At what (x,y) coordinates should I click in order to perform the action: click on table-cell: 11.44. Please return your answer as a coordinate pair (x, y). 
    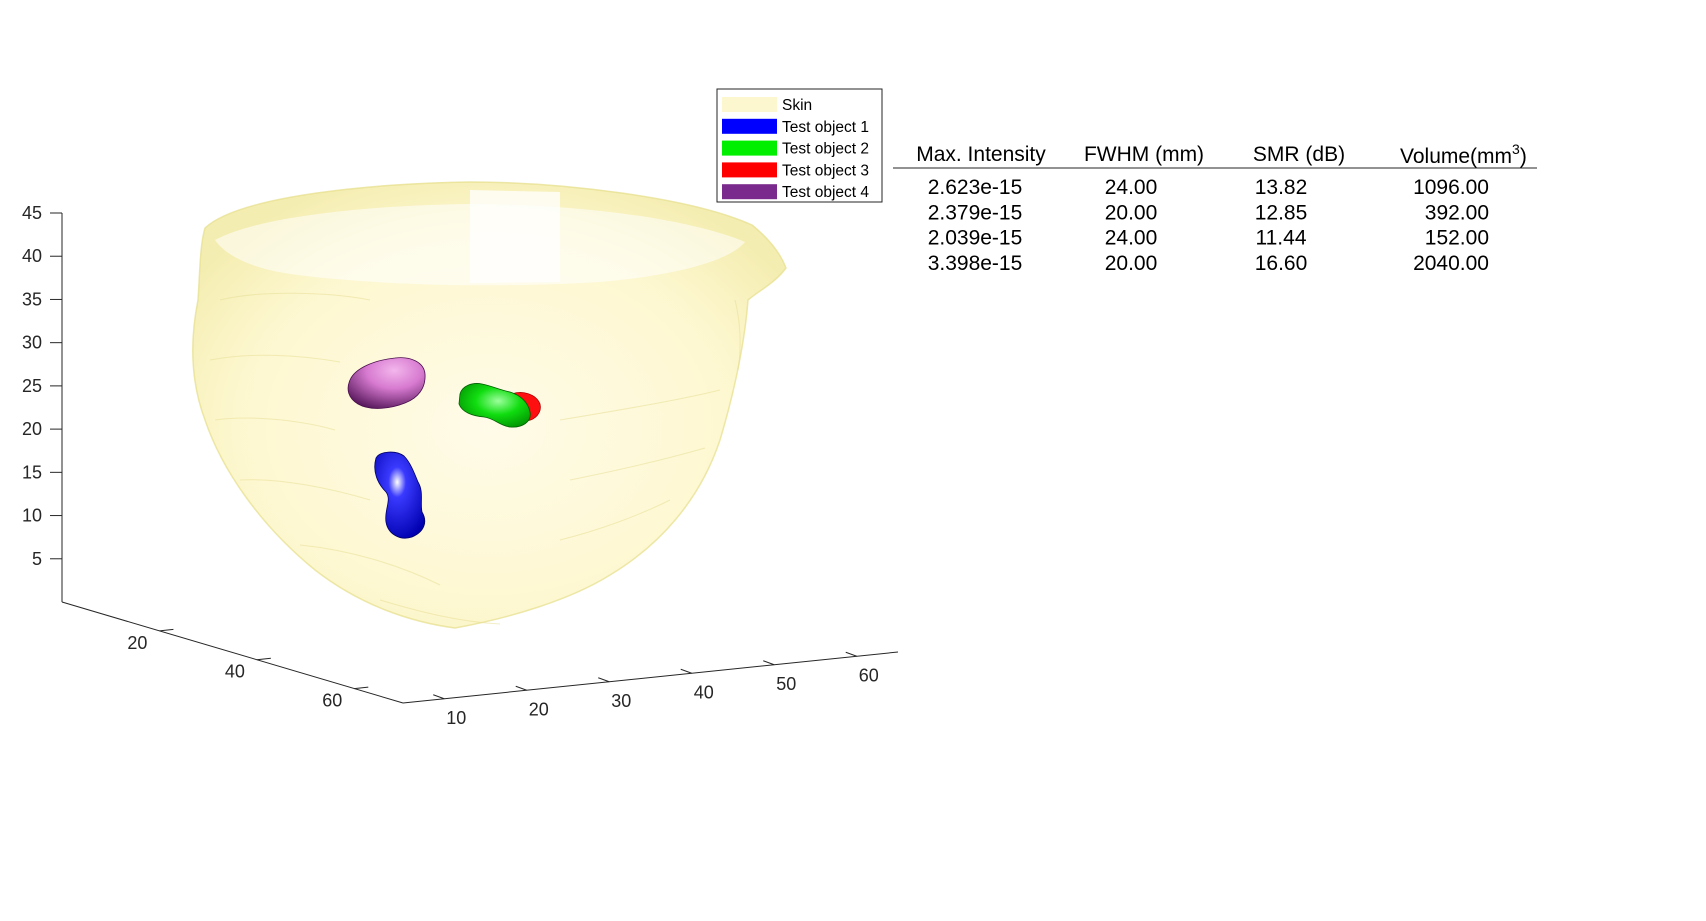
    Looking at the image, I should click on (1281, 238).